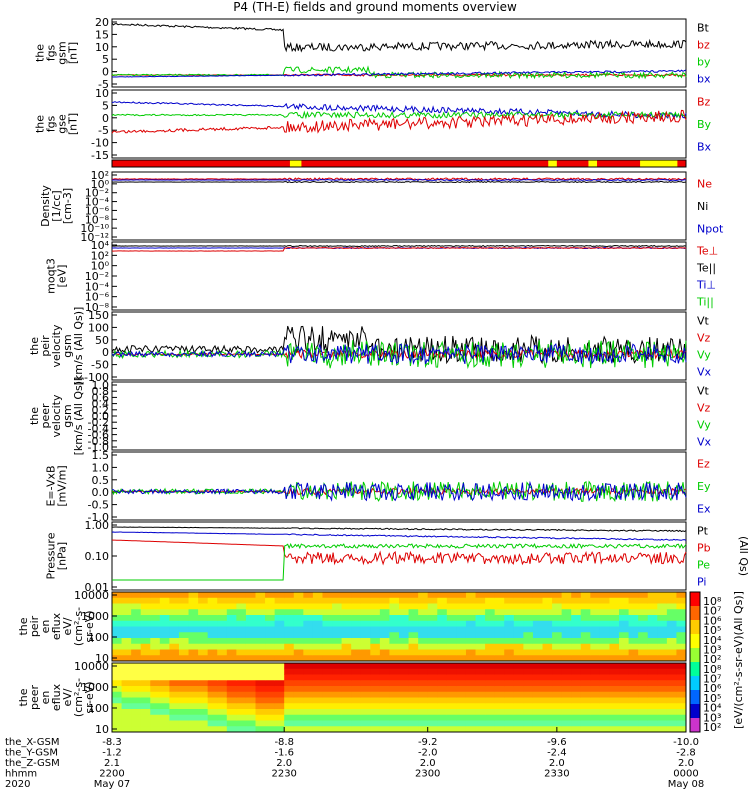 The image size is (750, 800). I want to click on y-axis-label: gse, so click(62, 124).